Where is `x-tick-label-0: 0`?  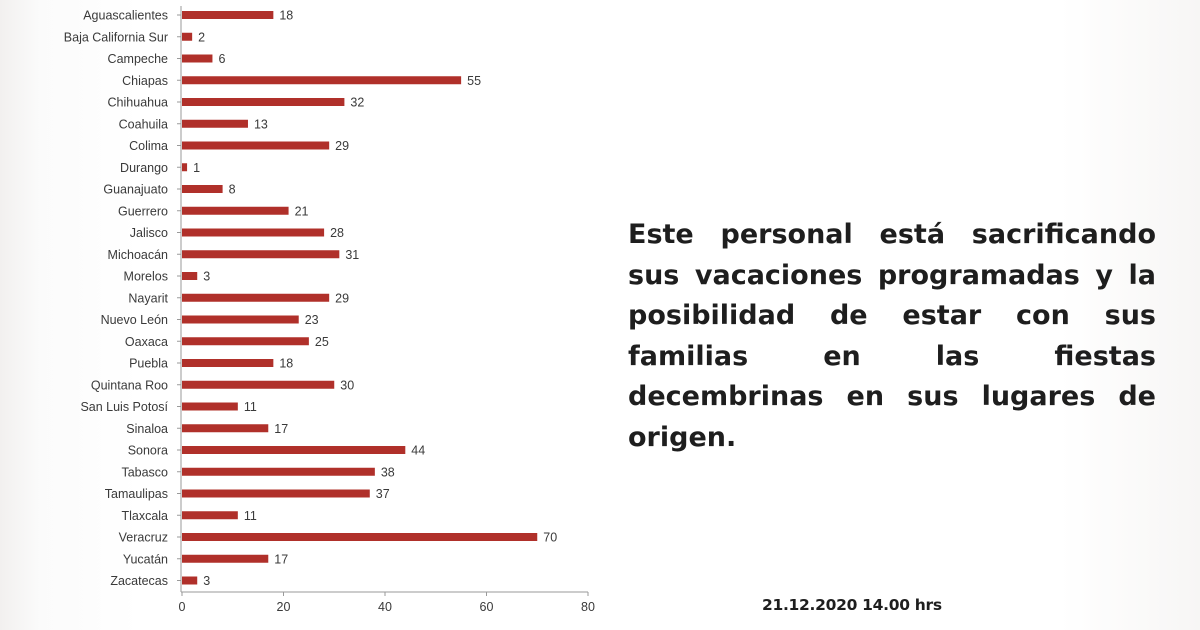 x-tick-label-0: 0 is located at coordinates (182, 607).